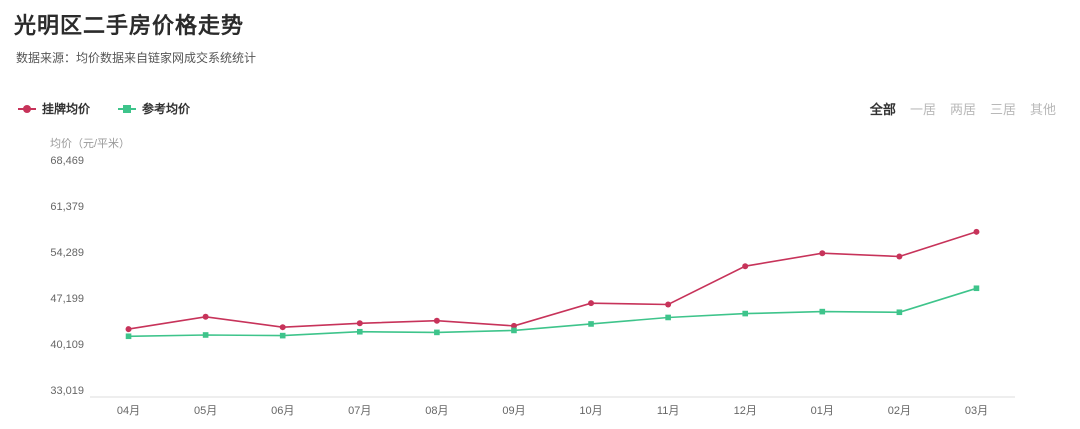  I want to click on y-tick-label: 61,379, so click(67, 207).